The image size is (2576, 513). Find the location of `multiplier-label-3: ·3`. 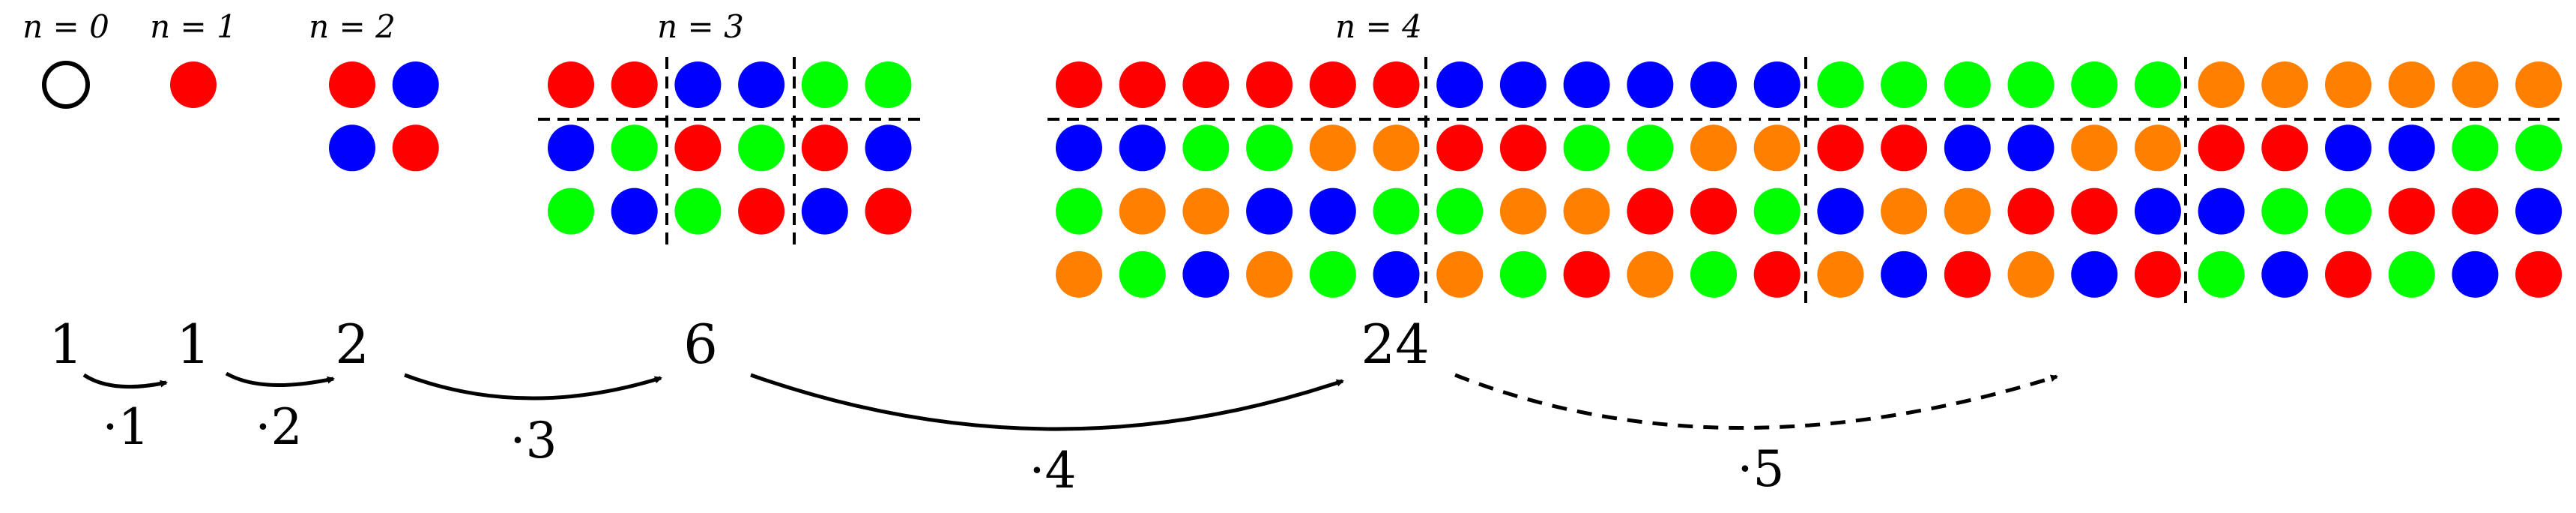

multiplier-label-3: ·3 is located at coordinates (533, 441).